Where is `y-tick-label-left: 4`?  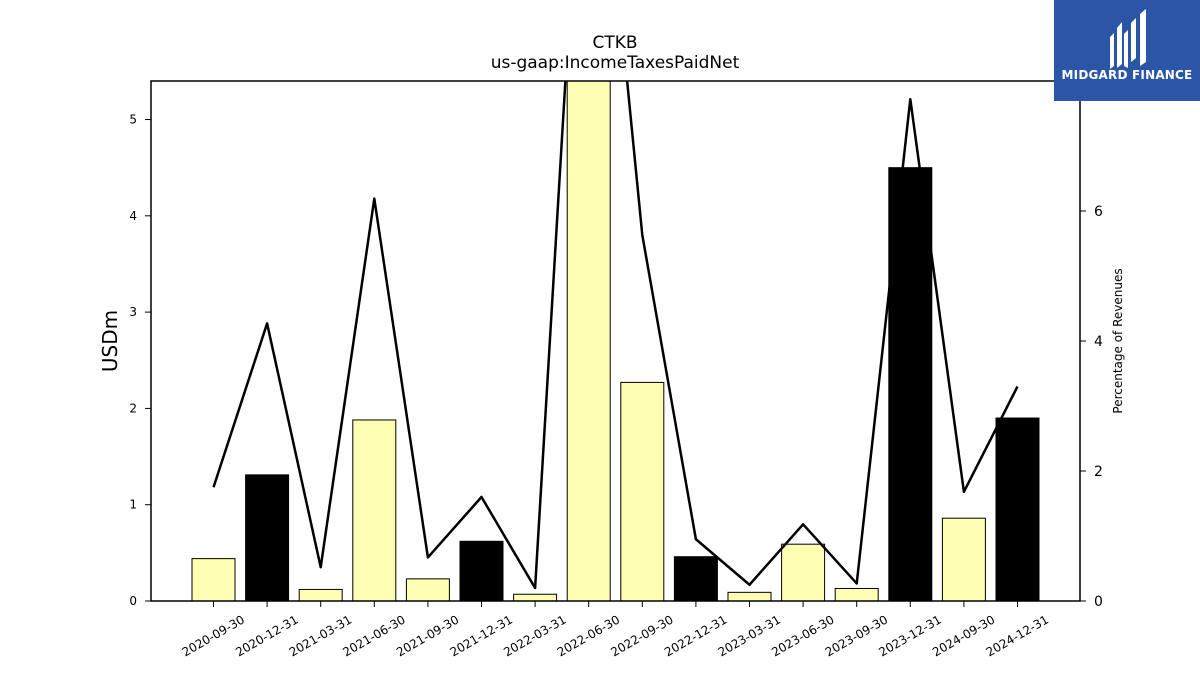
y-tick-label-left: 4 is located at coordinates (133, 216).